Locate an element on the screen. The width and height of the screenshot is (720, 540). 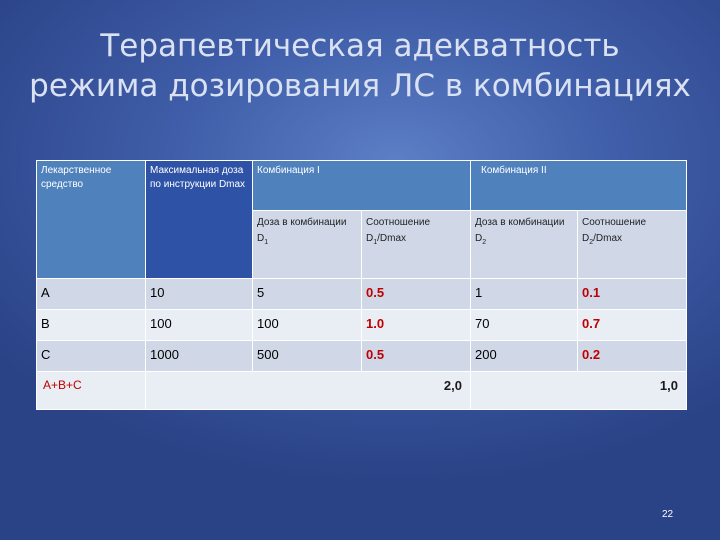
header-drug: Лекарственное средство is located at coordinates (91, 219).